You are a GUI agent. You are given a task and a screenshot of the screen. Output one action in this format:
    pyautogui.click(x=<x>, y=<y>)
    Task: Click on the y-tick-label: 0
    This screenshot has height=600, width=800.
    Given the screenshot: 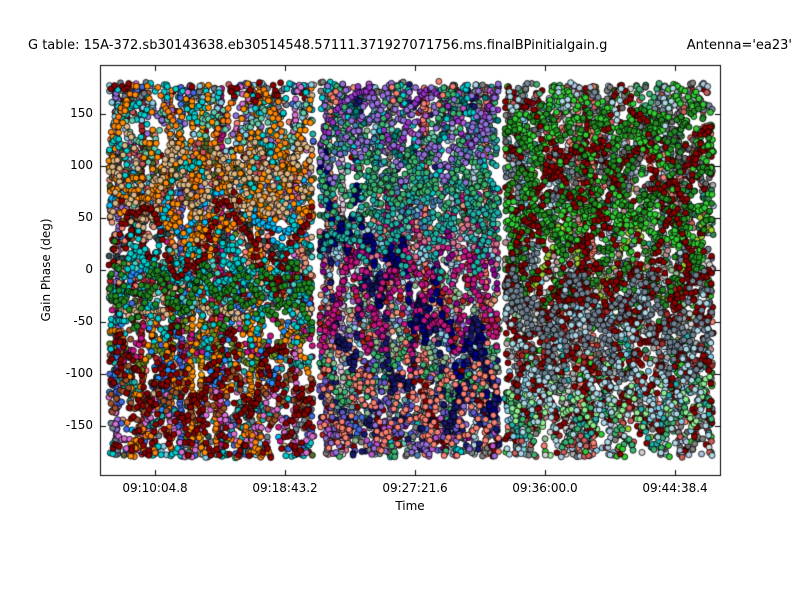 What is the action you would take?
    pyautogui.click(x=89, y=269)
    